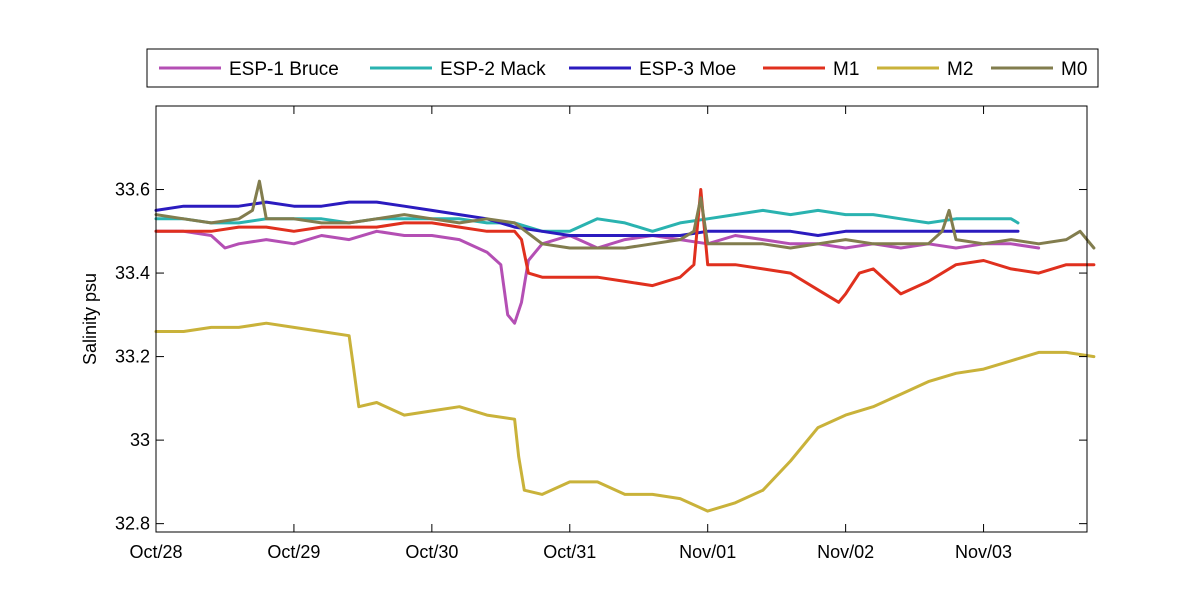 The width and height of the screenshot is (1200, 600). Describe the element at coordinates (155, 552) in the screenshot. I see `x-tick-label: Oct/28` at that location.